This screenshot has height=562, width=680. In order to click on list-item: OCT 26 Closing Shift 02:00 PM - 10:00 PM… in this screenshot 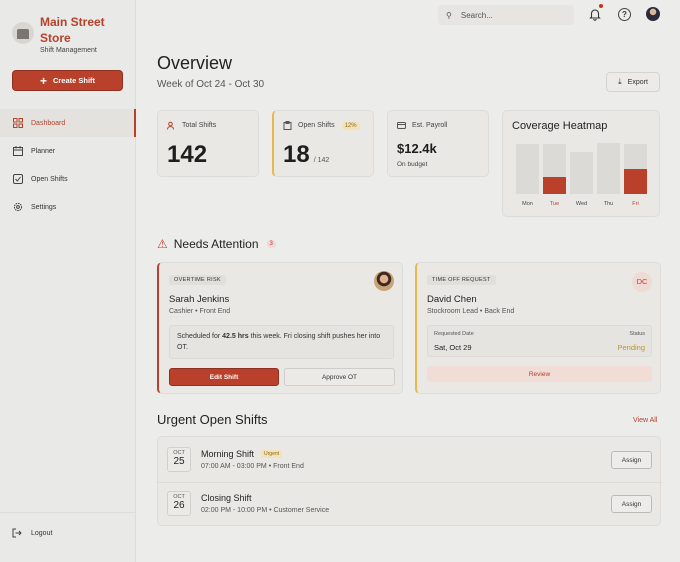, I will do `click(410, 503)`.